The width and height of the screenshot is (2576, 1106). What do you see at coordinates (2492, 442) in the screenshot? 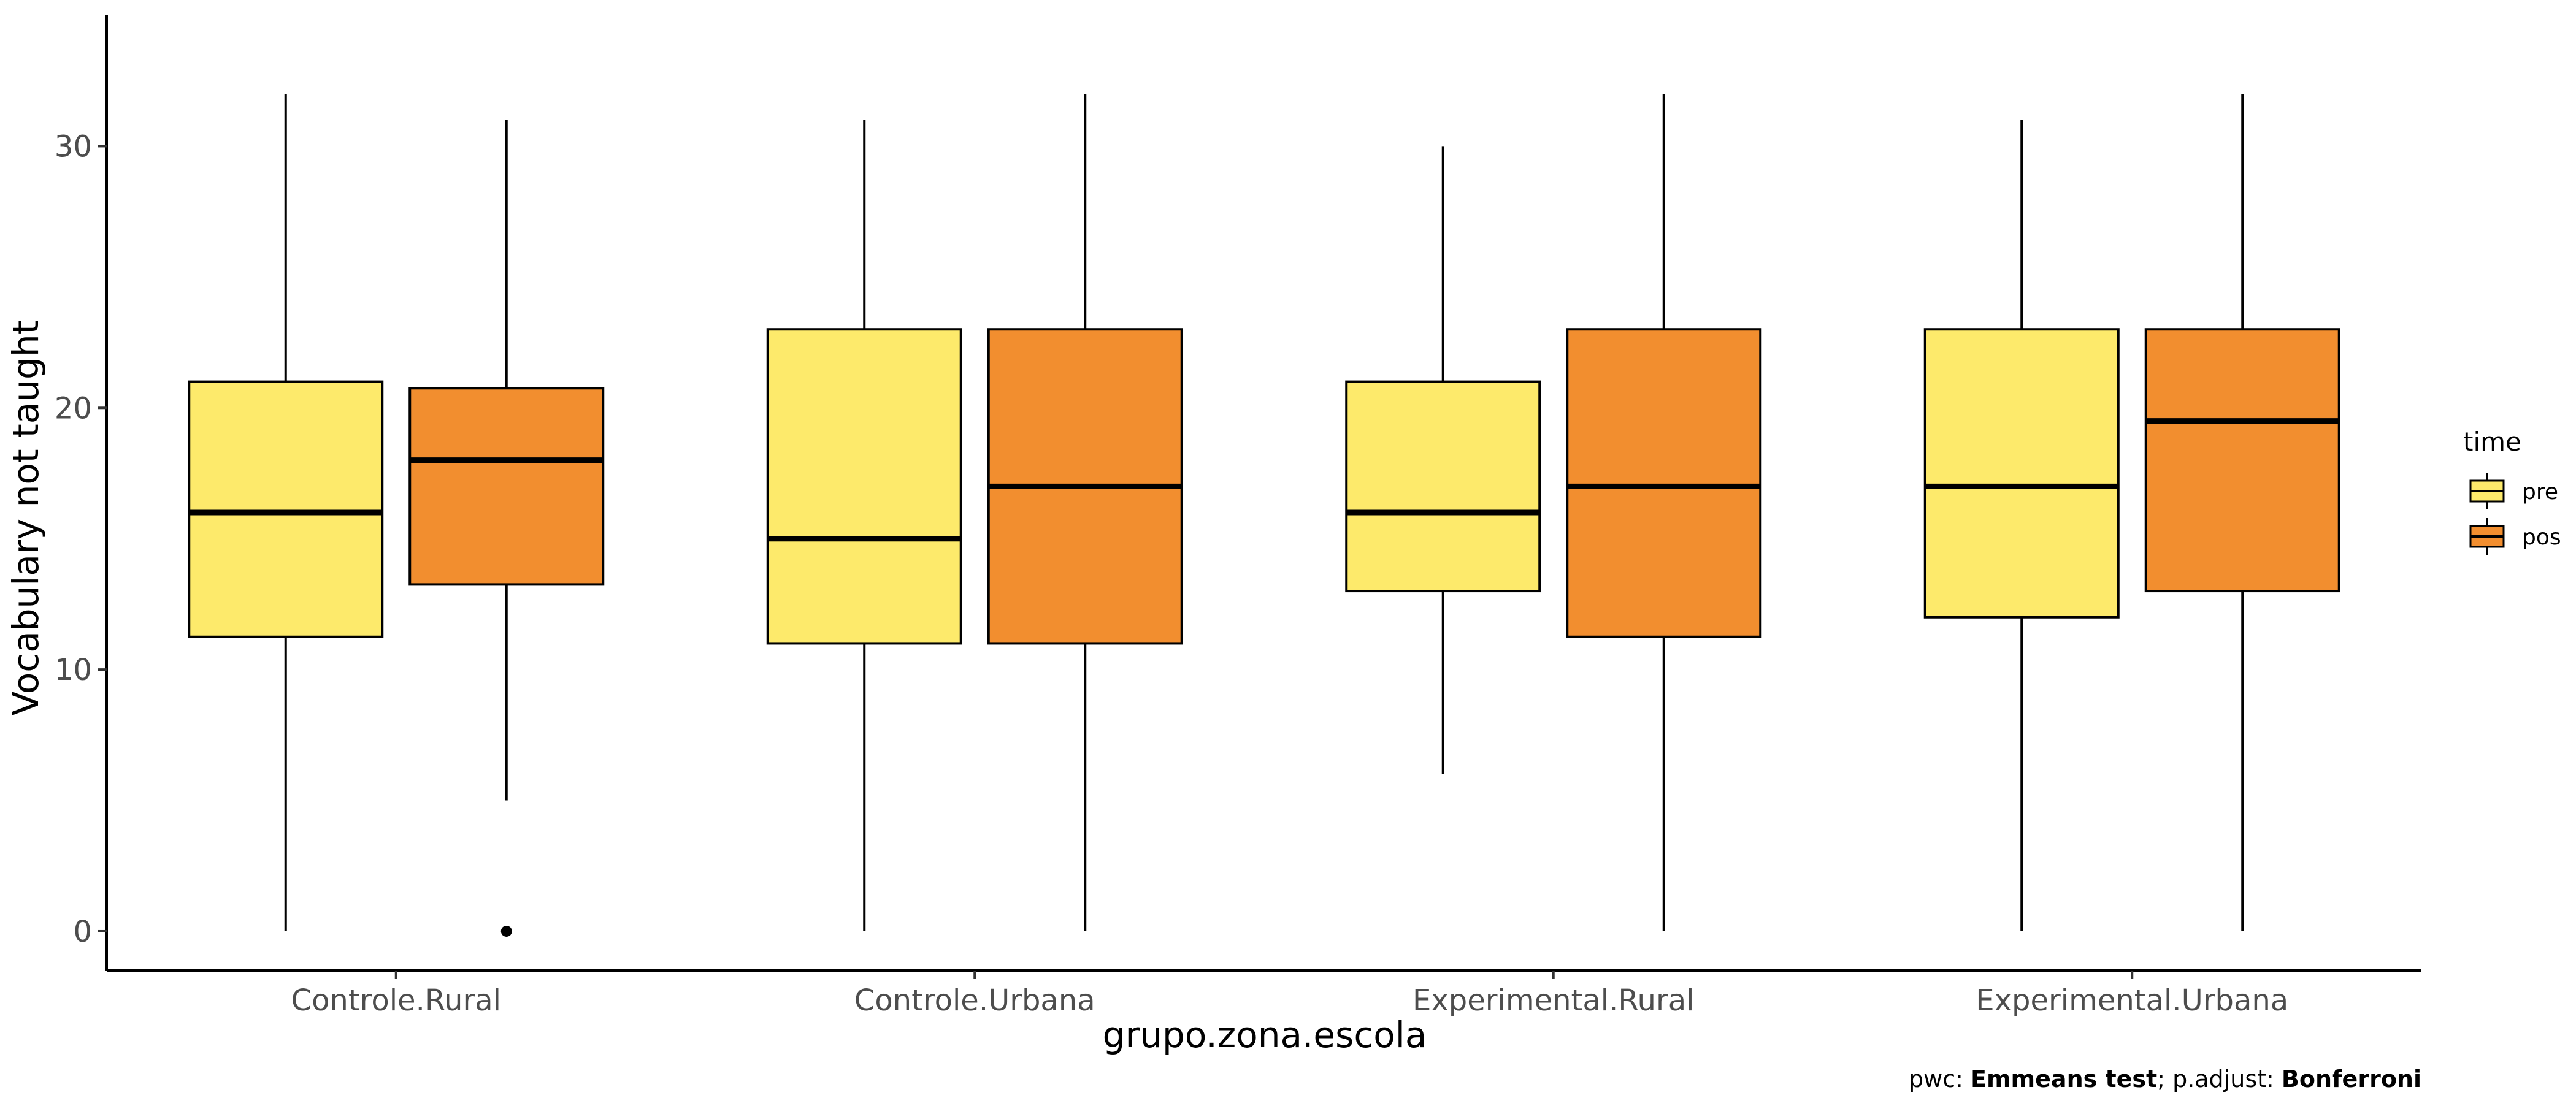
I see `legend-title: time` at bounding box center [2492, 442].